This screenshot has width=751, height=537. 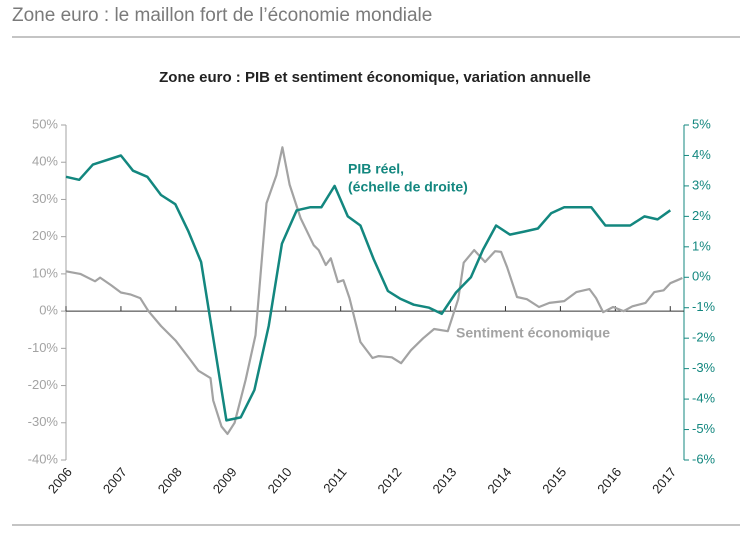 I want to click on y2-tick-label: 1%, so click(x=701, y=245).